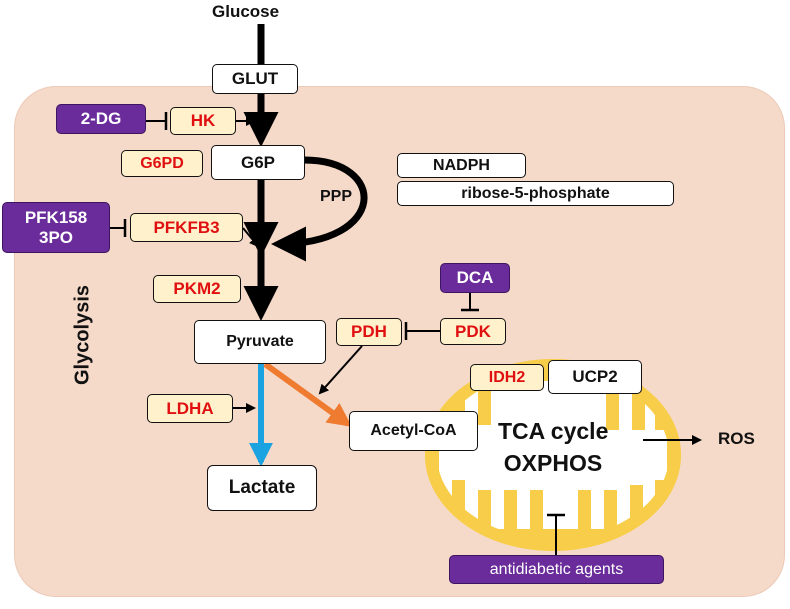  What do you see at coordinates (260, 342) in the screenshot?
I see `pyruvate-box: Pyruvate` at bounding box center [260, 342].